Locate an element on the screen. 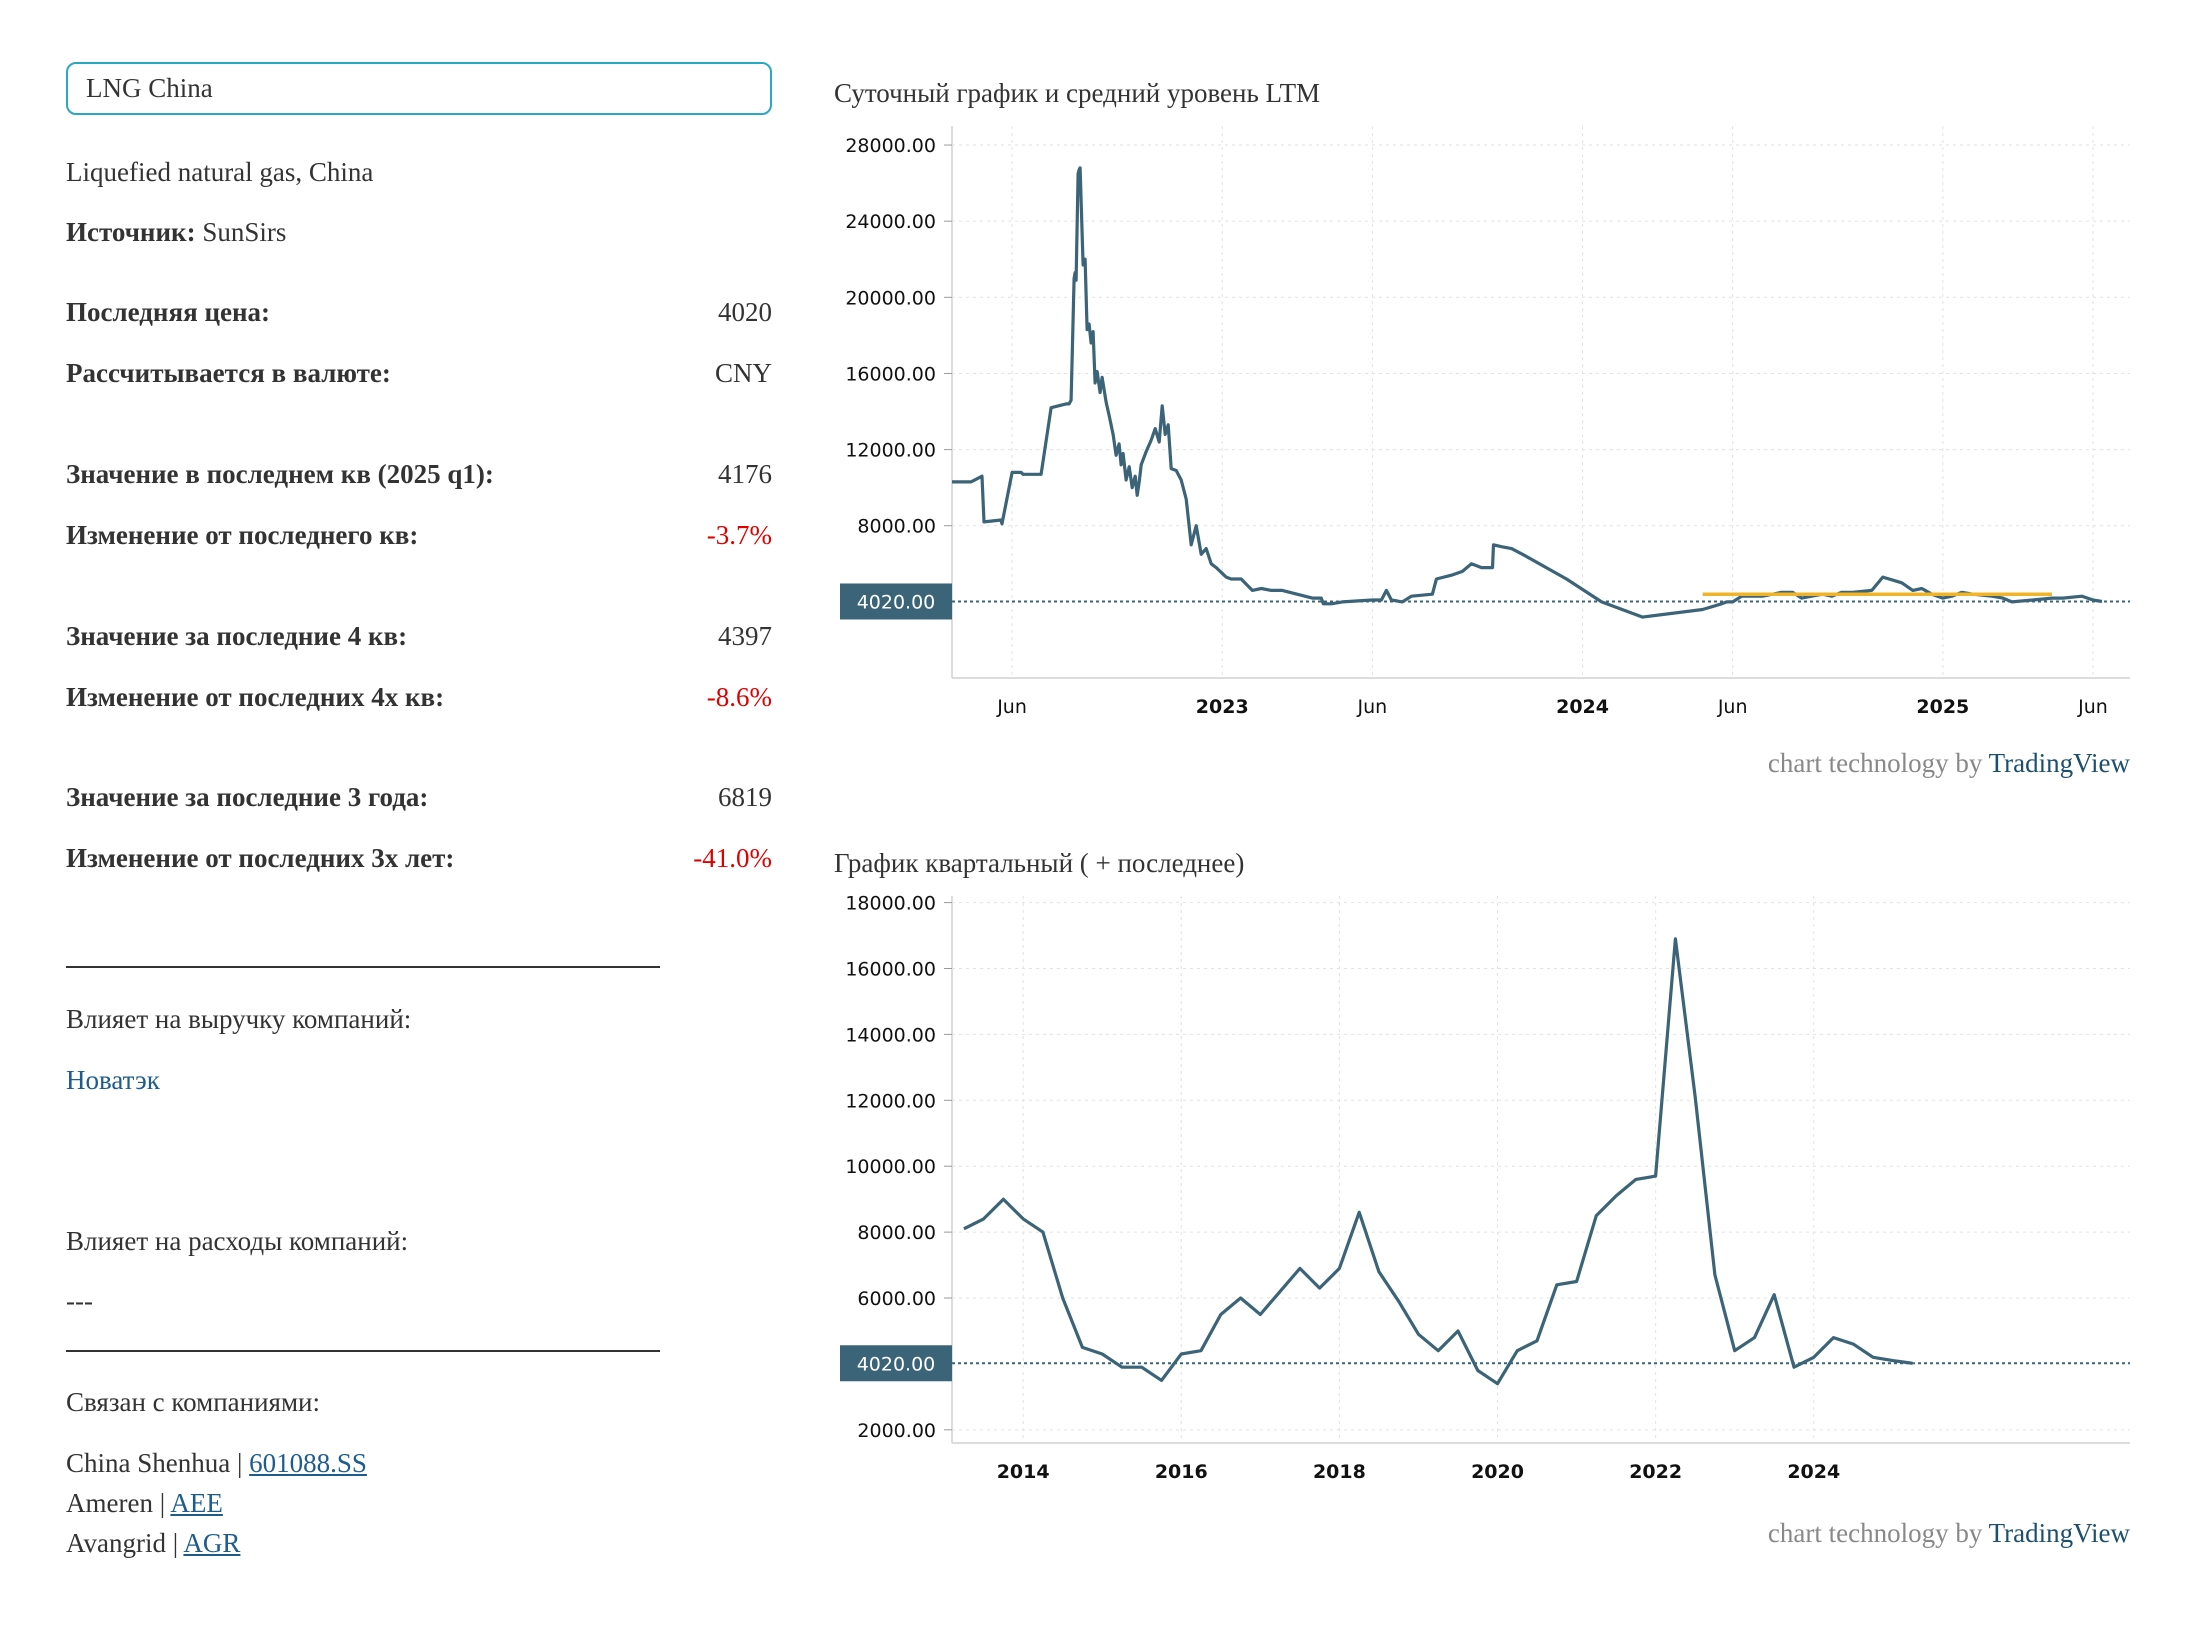 The height and width of the screenshot is (1635, 2190). x-tick-label: 2018 is located at coordinates (1339, 1472).